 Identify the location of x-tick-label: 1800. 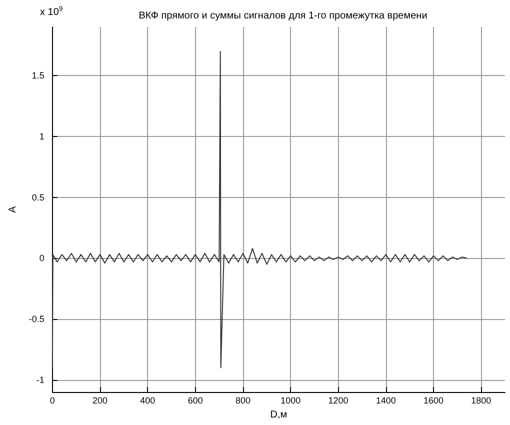
(481, 401).